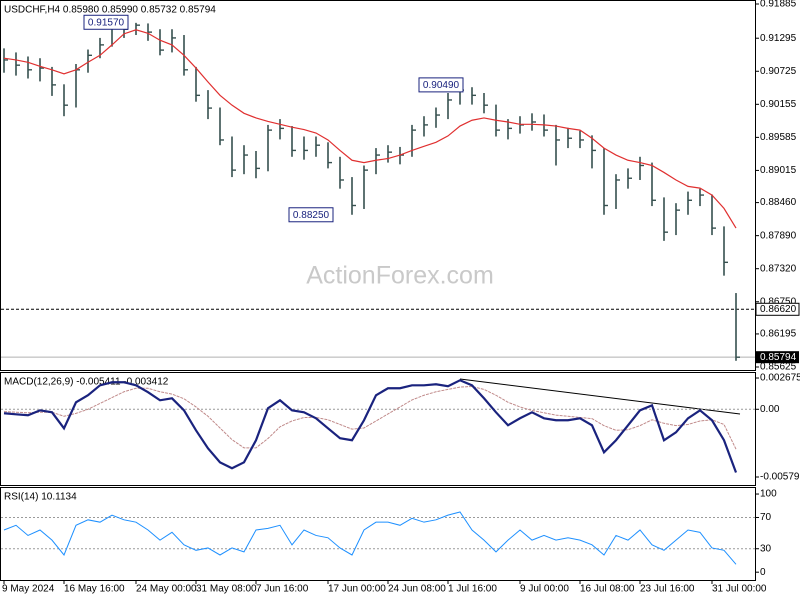  Describe the element at coordinates (544, 589) in the screenshot. I see `x-tick-label: 9 Jul 00:00` at that location.